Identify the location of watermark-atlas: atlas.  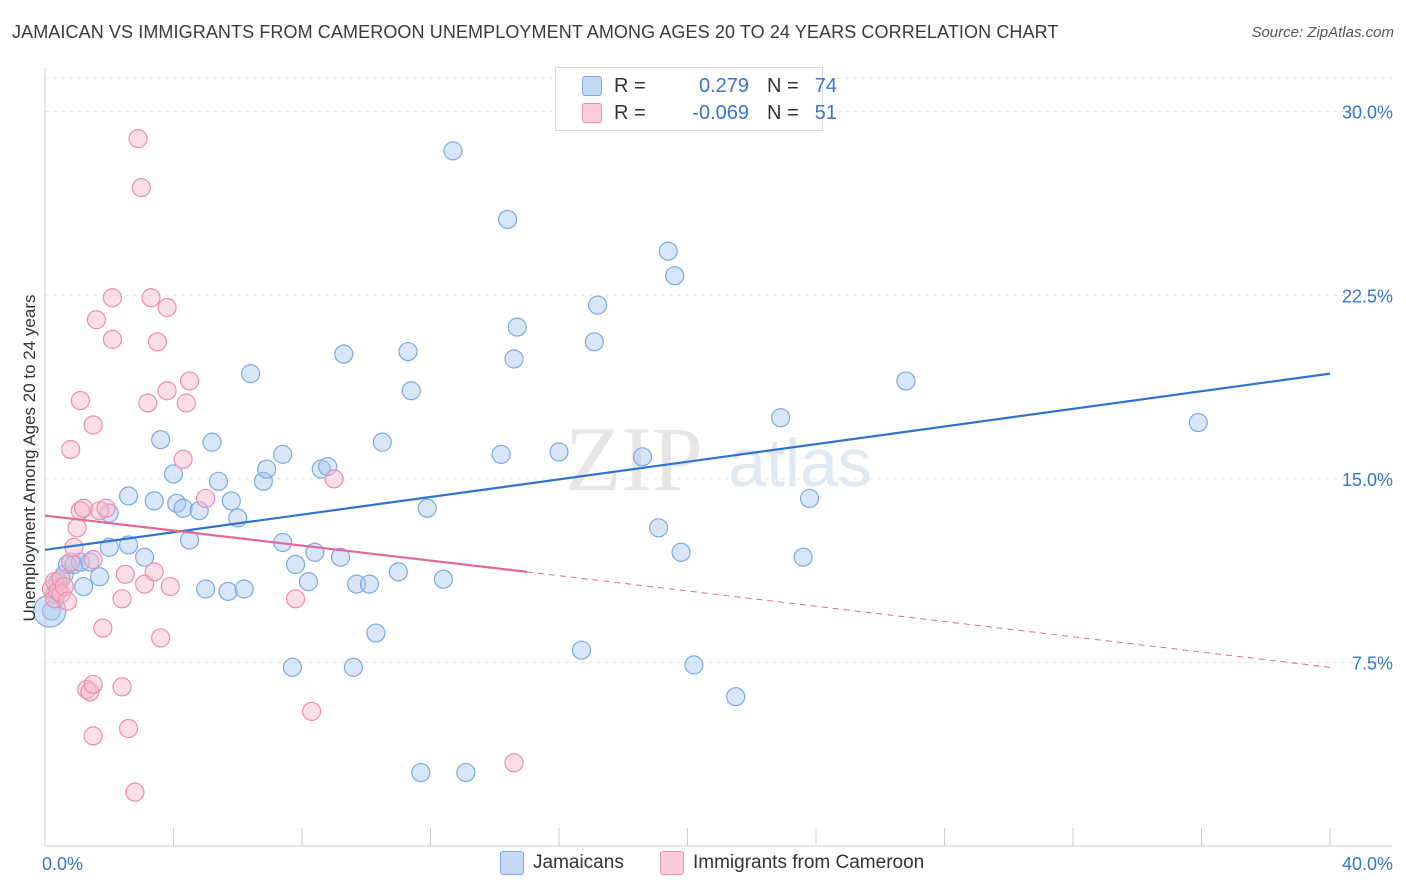
(800, 463).